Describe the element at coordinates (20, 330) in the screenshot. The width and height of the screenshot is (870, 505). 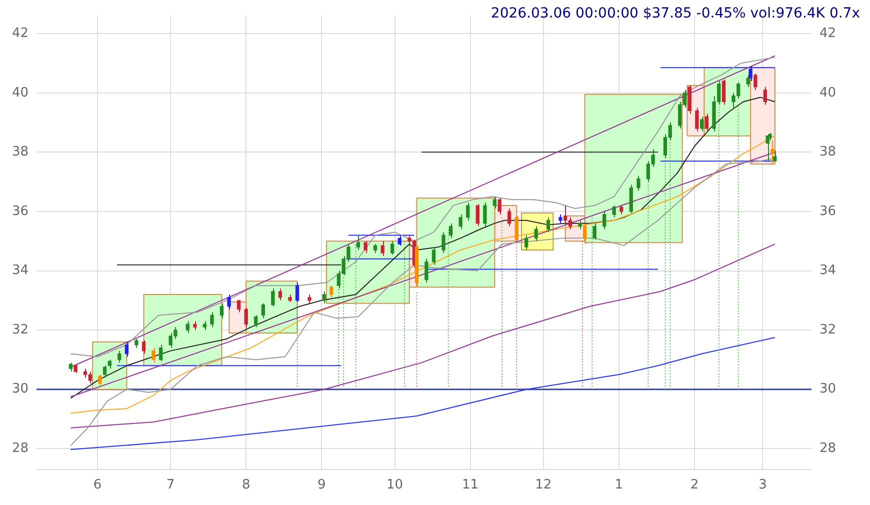
I see `y-tick-label: 32` at that location.